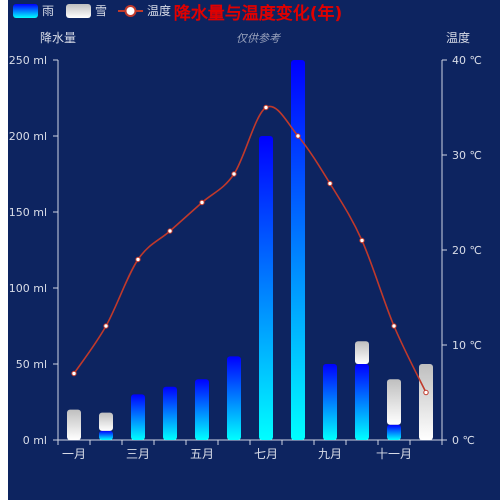  What do you see at coordinates (78, 11) in the screenshot?
I see `legend-swatch-snow` at bounding box center [78, 11].